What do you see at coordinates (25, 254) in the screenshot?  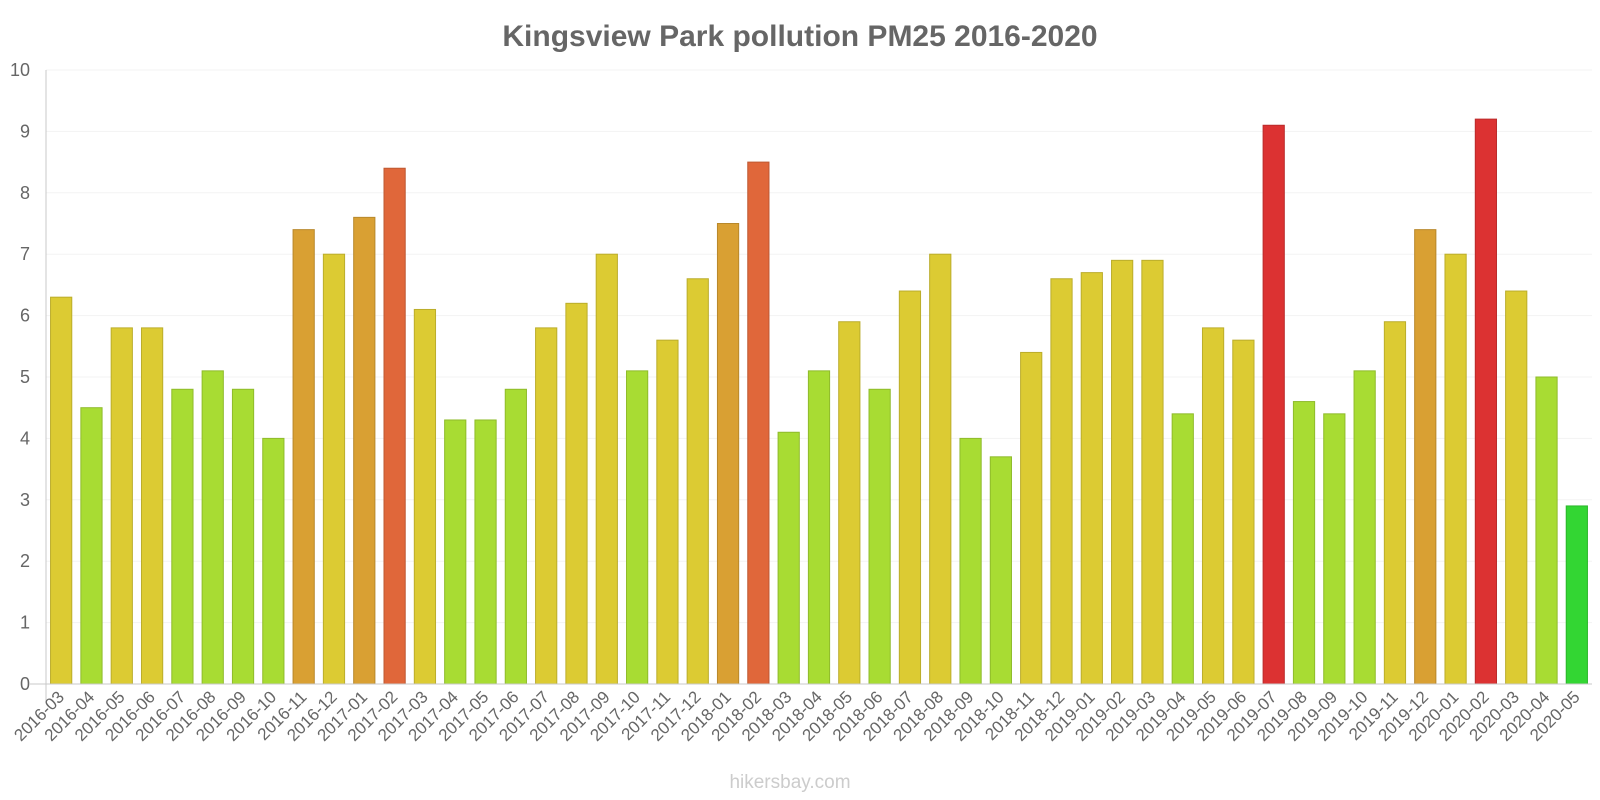 I see `y-tick-label: 7` at bounding box center [25, 254].